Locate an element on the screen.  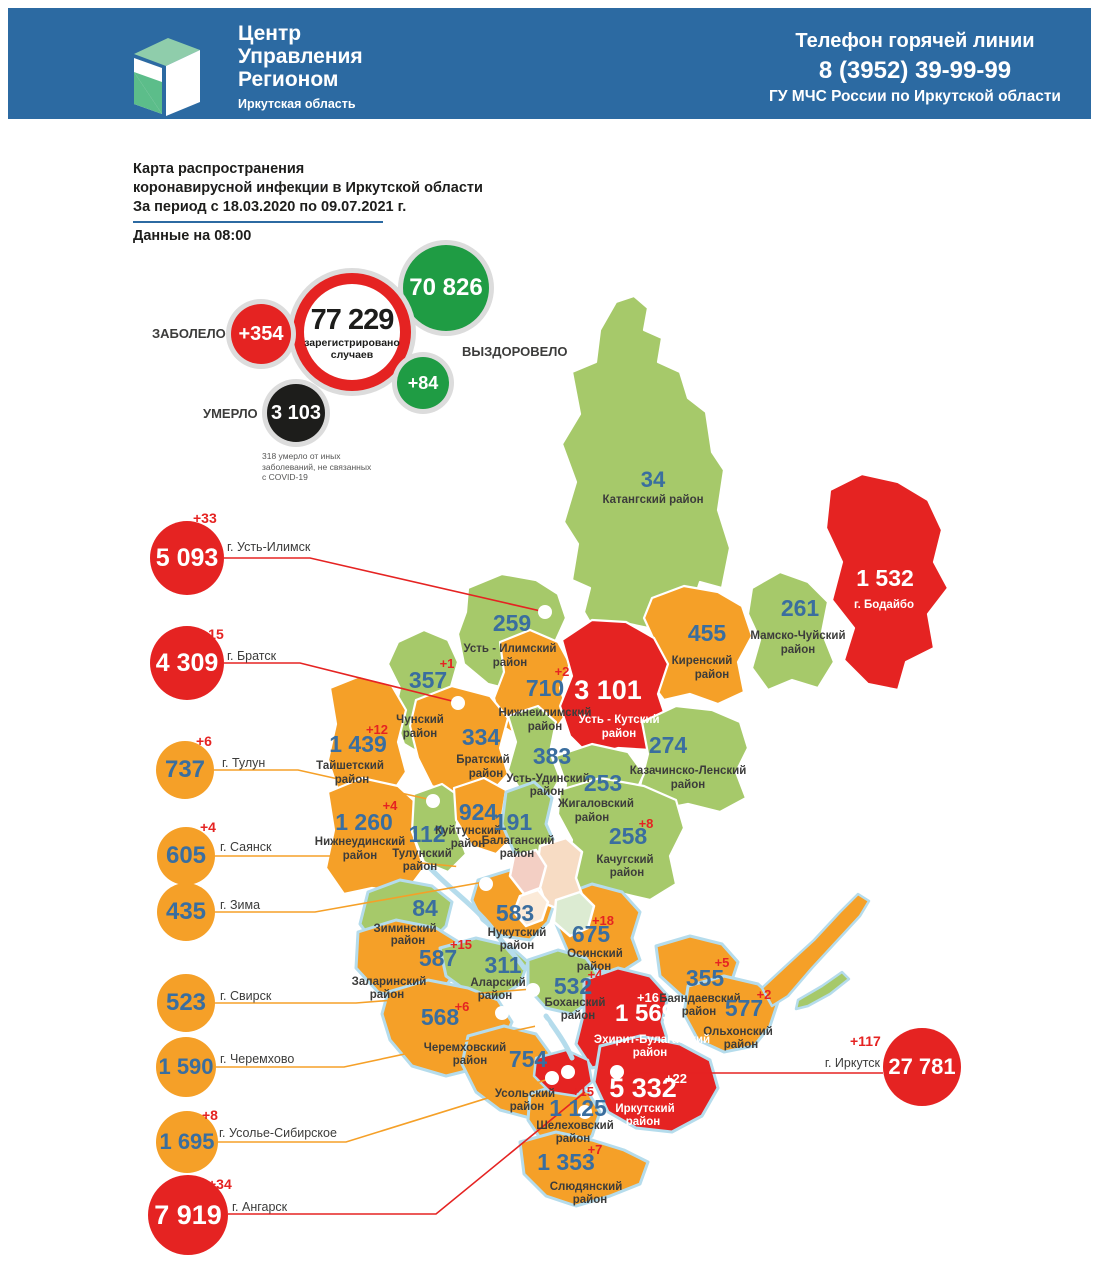
district-balagansky-value: 191 is located at coordinates (513, 822).